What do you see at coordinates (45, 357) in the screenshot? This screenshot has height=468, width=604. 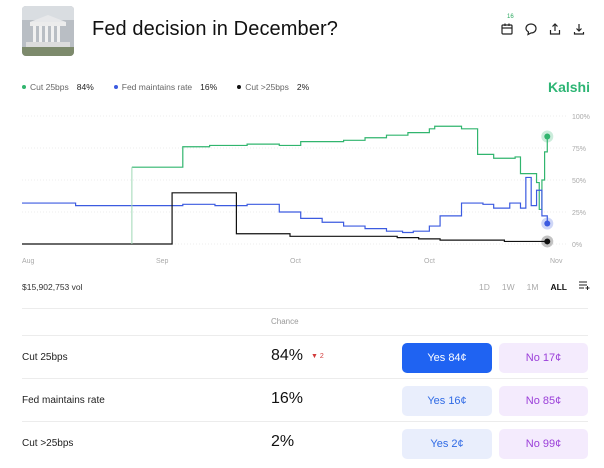 I see `outcome-label: Cut 25bps` at bounding box center [45, 357].